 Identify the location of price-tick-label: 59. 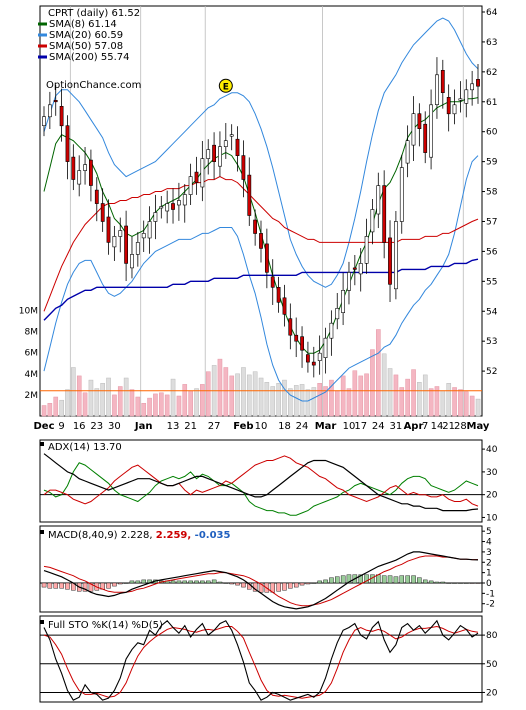
(492, 163).